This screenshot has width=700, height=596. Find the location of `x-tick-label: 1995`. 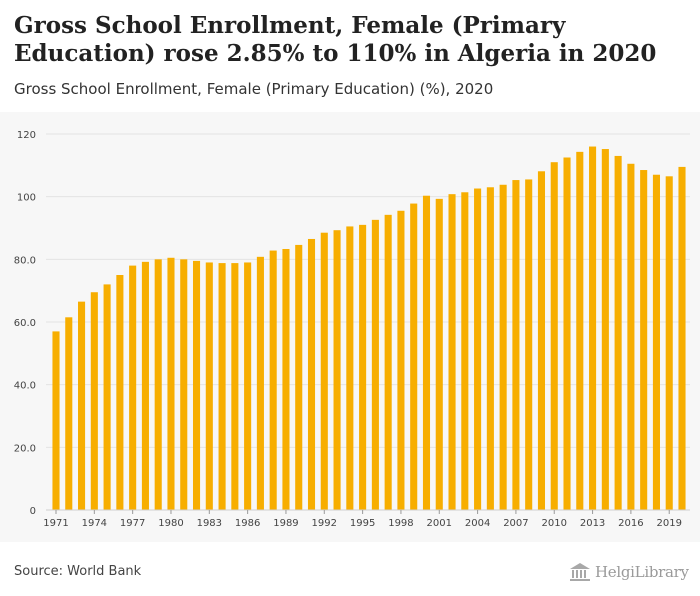

x-tick-label: 1995 is located at coordinates (362, 523).